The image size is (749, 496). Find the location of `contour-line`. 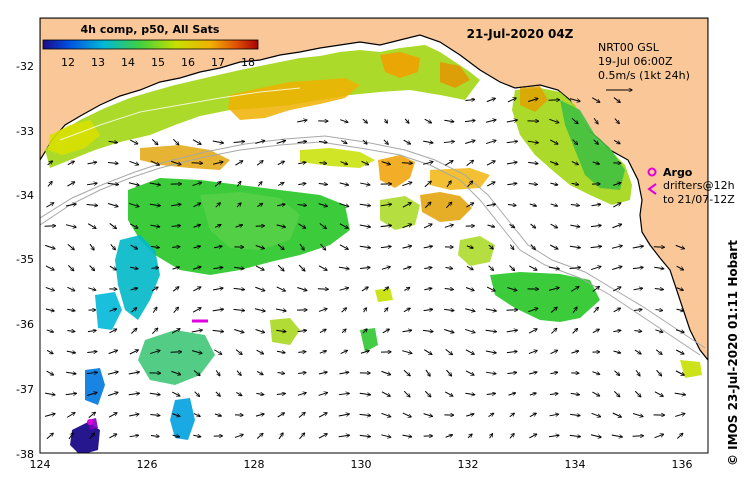

contour-line is located at coordinates (180, 114).